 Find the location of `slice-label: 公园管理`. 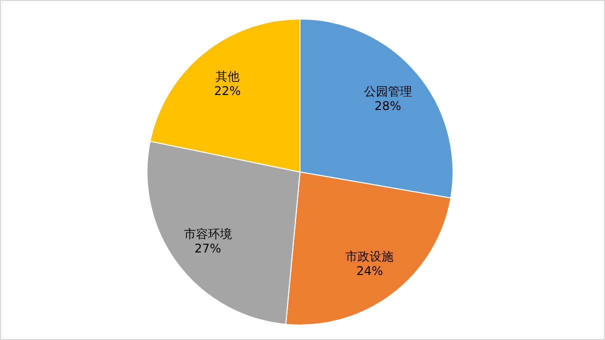

slice-label: 公园管理 is located at coordinates (388, 91).